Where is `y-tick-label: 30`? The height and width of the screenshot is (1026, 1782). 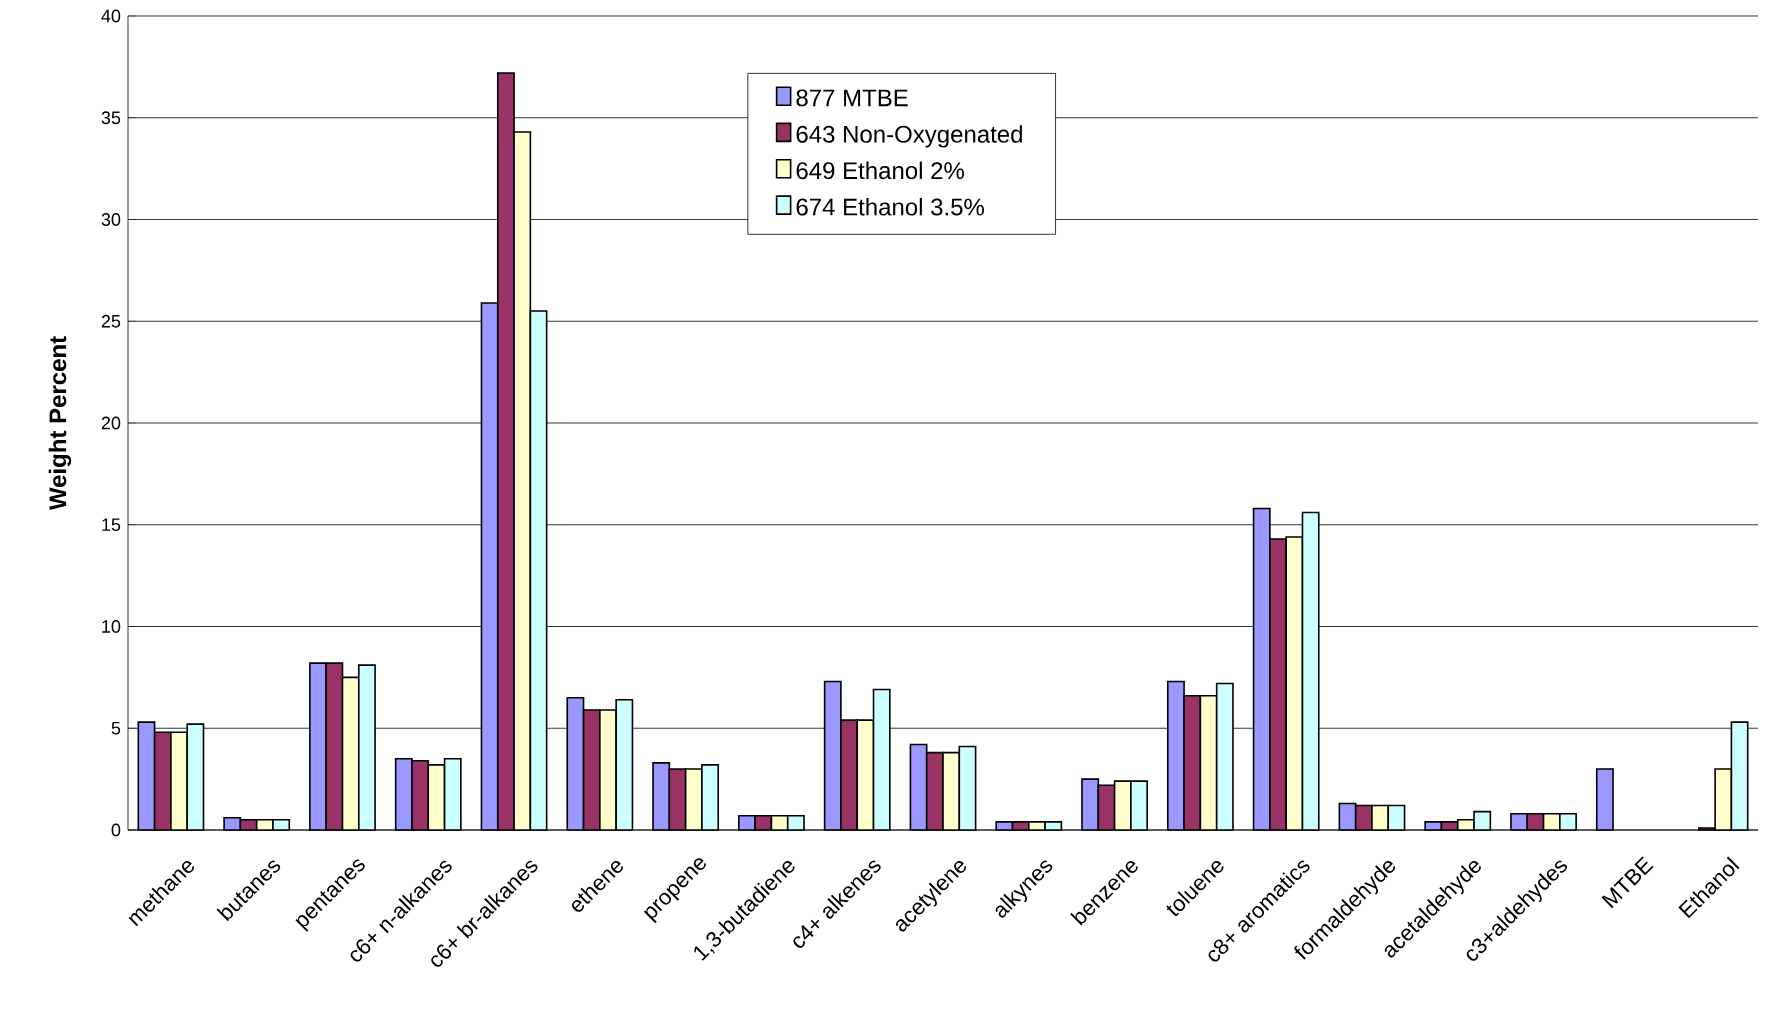
y-tick-label: 30 is located at coordinates (111, 219).